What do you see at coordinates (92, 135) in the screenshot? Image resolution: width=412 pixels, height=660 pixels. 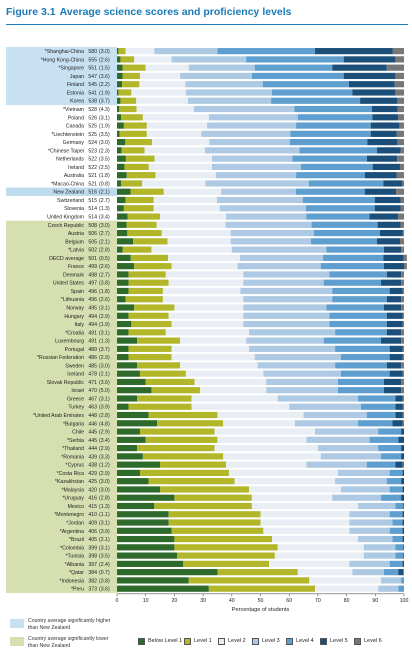 I see `score-label: 525` at bounding box center [92, 135].